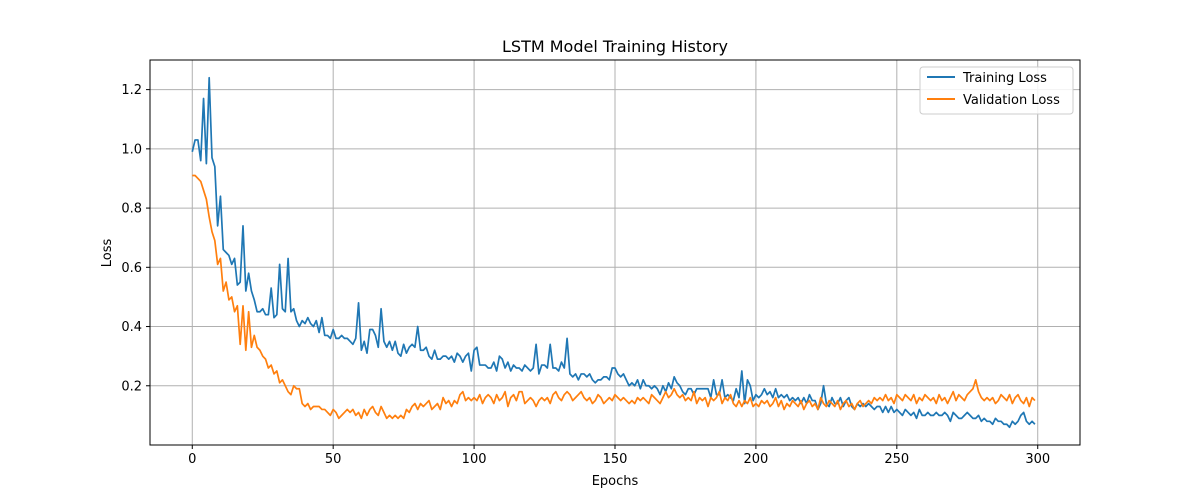 The width and height of the screenshot is (1200, 500). Describe the element at coordinates (615, 46) in the screenshot. I see `chart-title: LSTM Model Training History` at that location.